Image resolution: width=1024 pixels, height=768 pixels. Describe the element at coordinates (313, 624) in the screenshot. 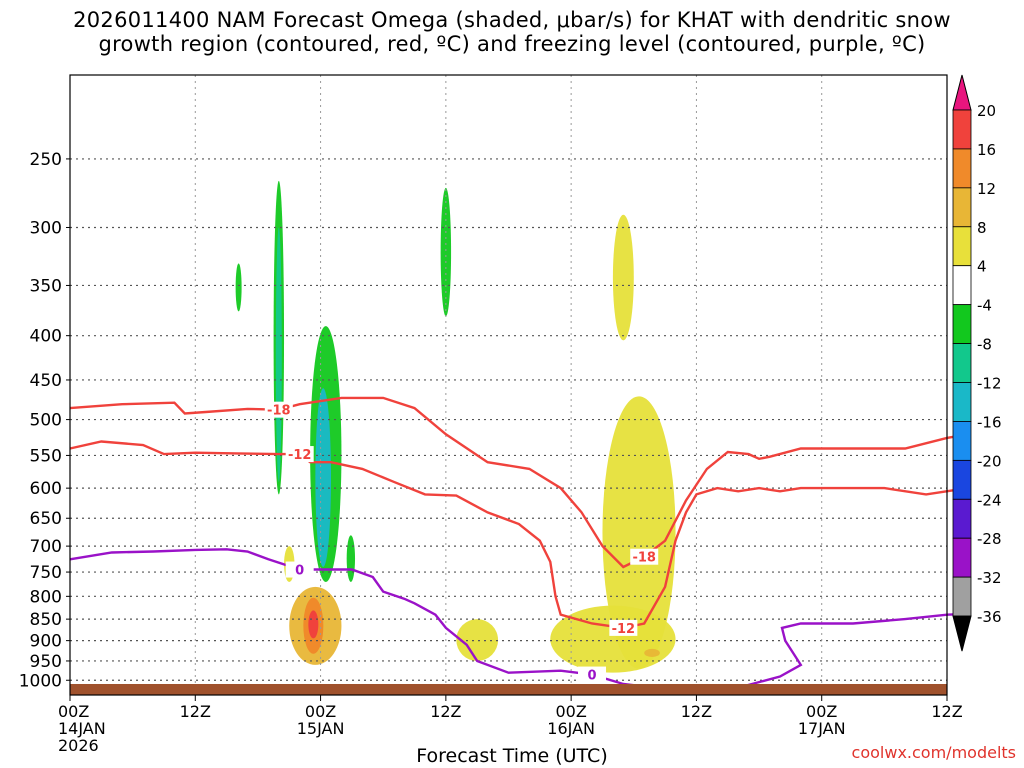

I see `omega-region-core-red` at that location.